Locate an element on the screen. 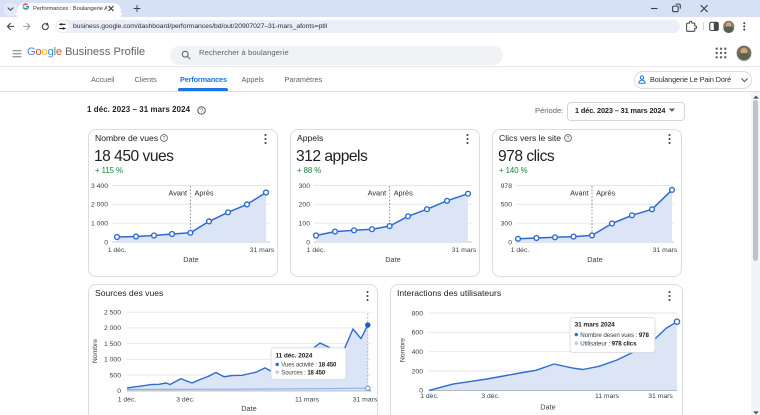 The width and height of the screenshot is (760, 415). svg-text: Sources : 18 450 is located at coordinates (303, 373).